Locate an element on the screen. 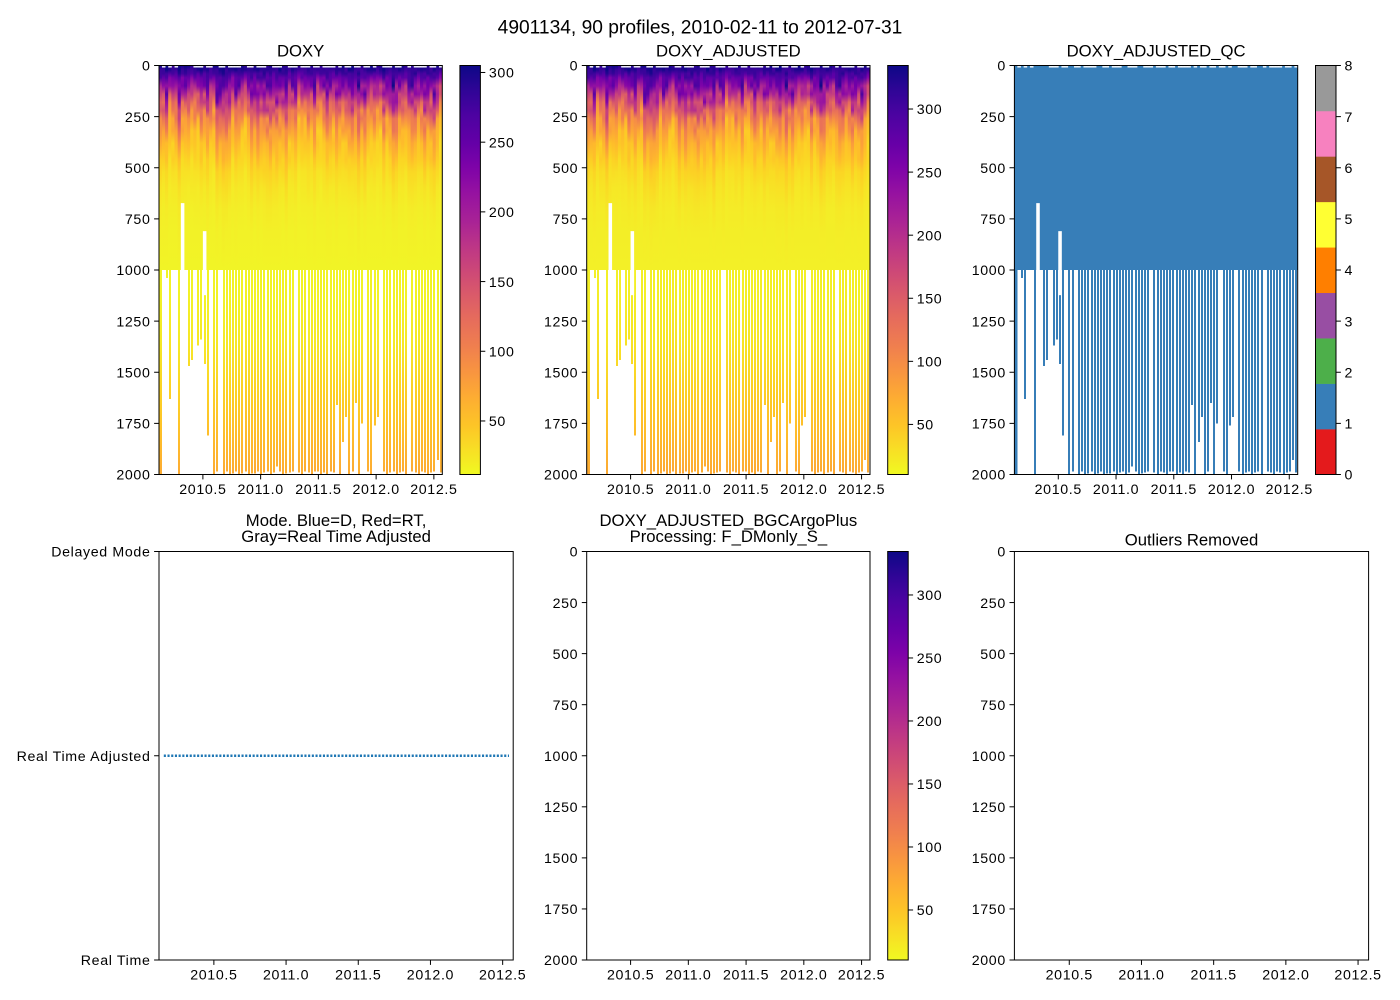 Image resolution: width=1400 pixels, height=1000 pixels. svg-text: Mode. Blue=D, Red=RT, is located at coordinates (336, 520).